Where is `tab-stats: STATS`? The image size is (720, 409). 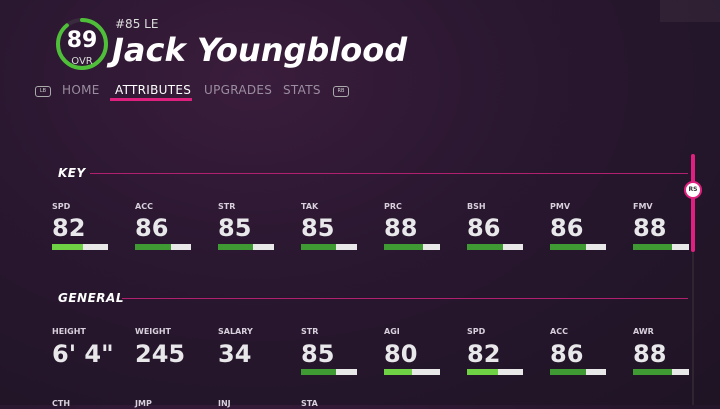 tab-stats: STATS is located at coordinates (302, 90).